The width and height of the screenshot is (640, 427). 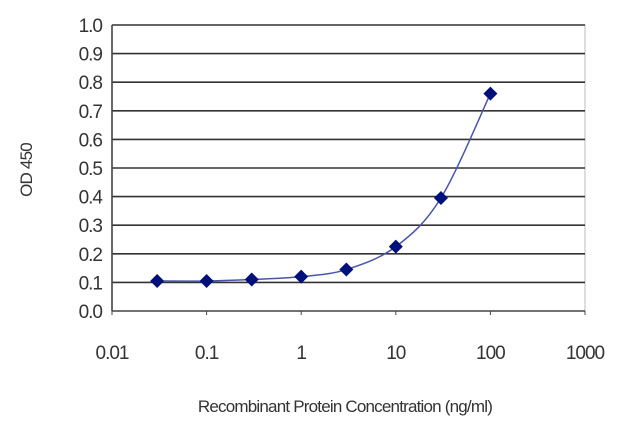 I want to click on y-axis-ticks: 0.0 0.1 0.2 0.3 0.4 0.5 0.6 0.7 0.8 0.9 1.0, so click(x=92, y=169).